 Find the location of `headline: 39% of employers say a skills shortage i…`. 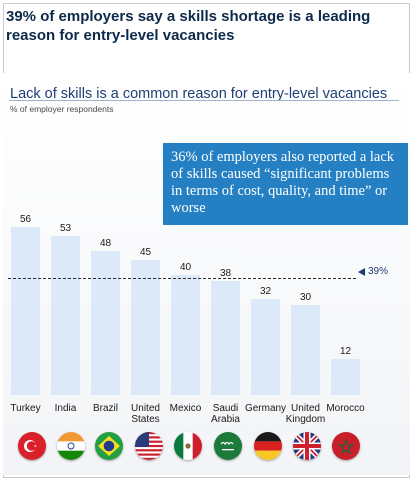

headline: 39% of employers say a skills shortage i… is located at coordinates (188, 26).